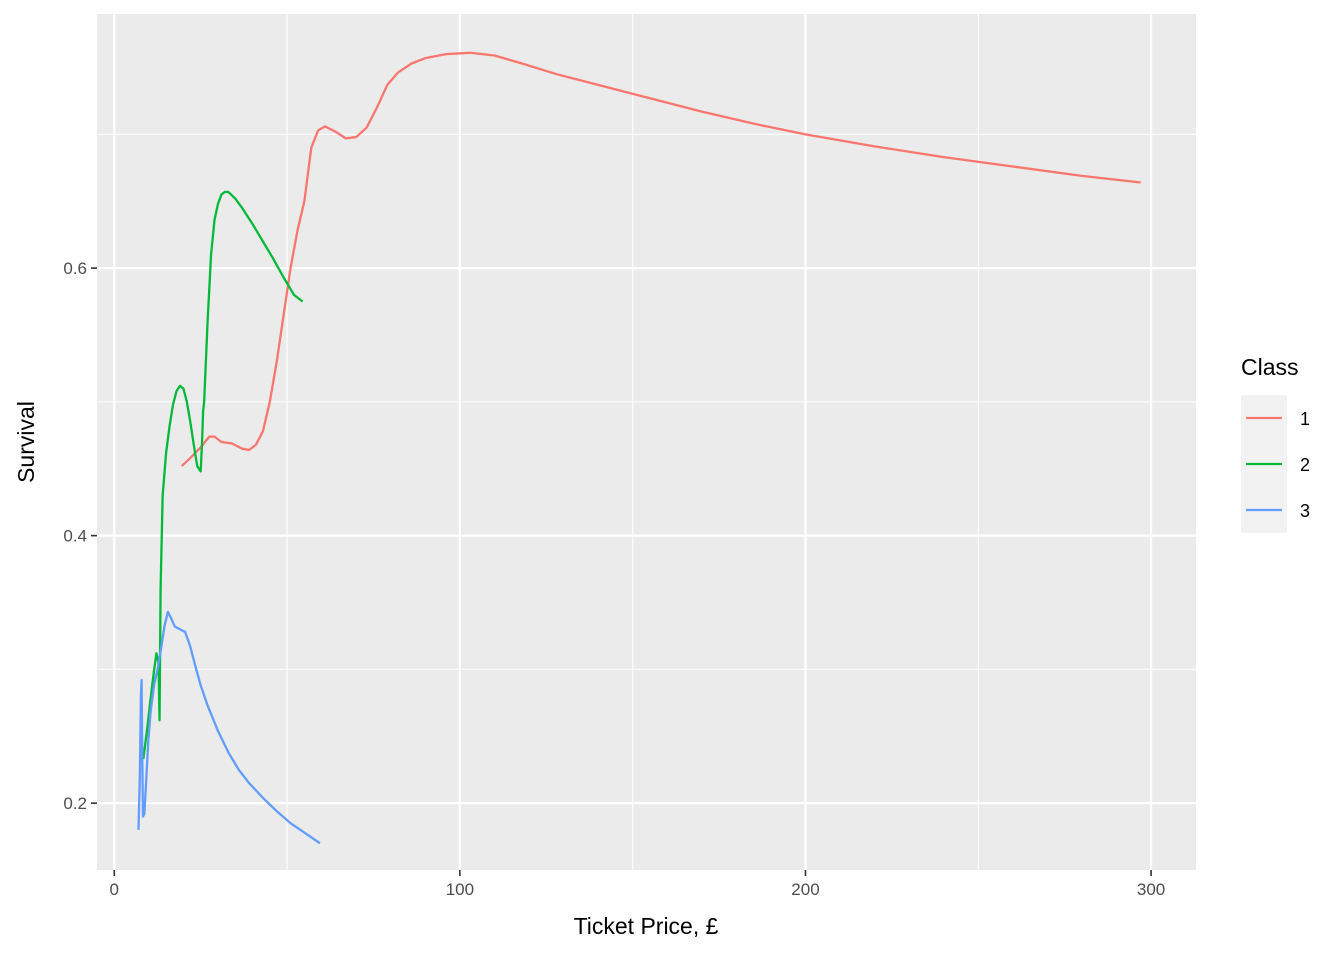 The image size is (1344, 960). Describe the element at coordinates (646, 926) in the screenshot. I see `x-axis-title: Ticket Price, £` at that location.